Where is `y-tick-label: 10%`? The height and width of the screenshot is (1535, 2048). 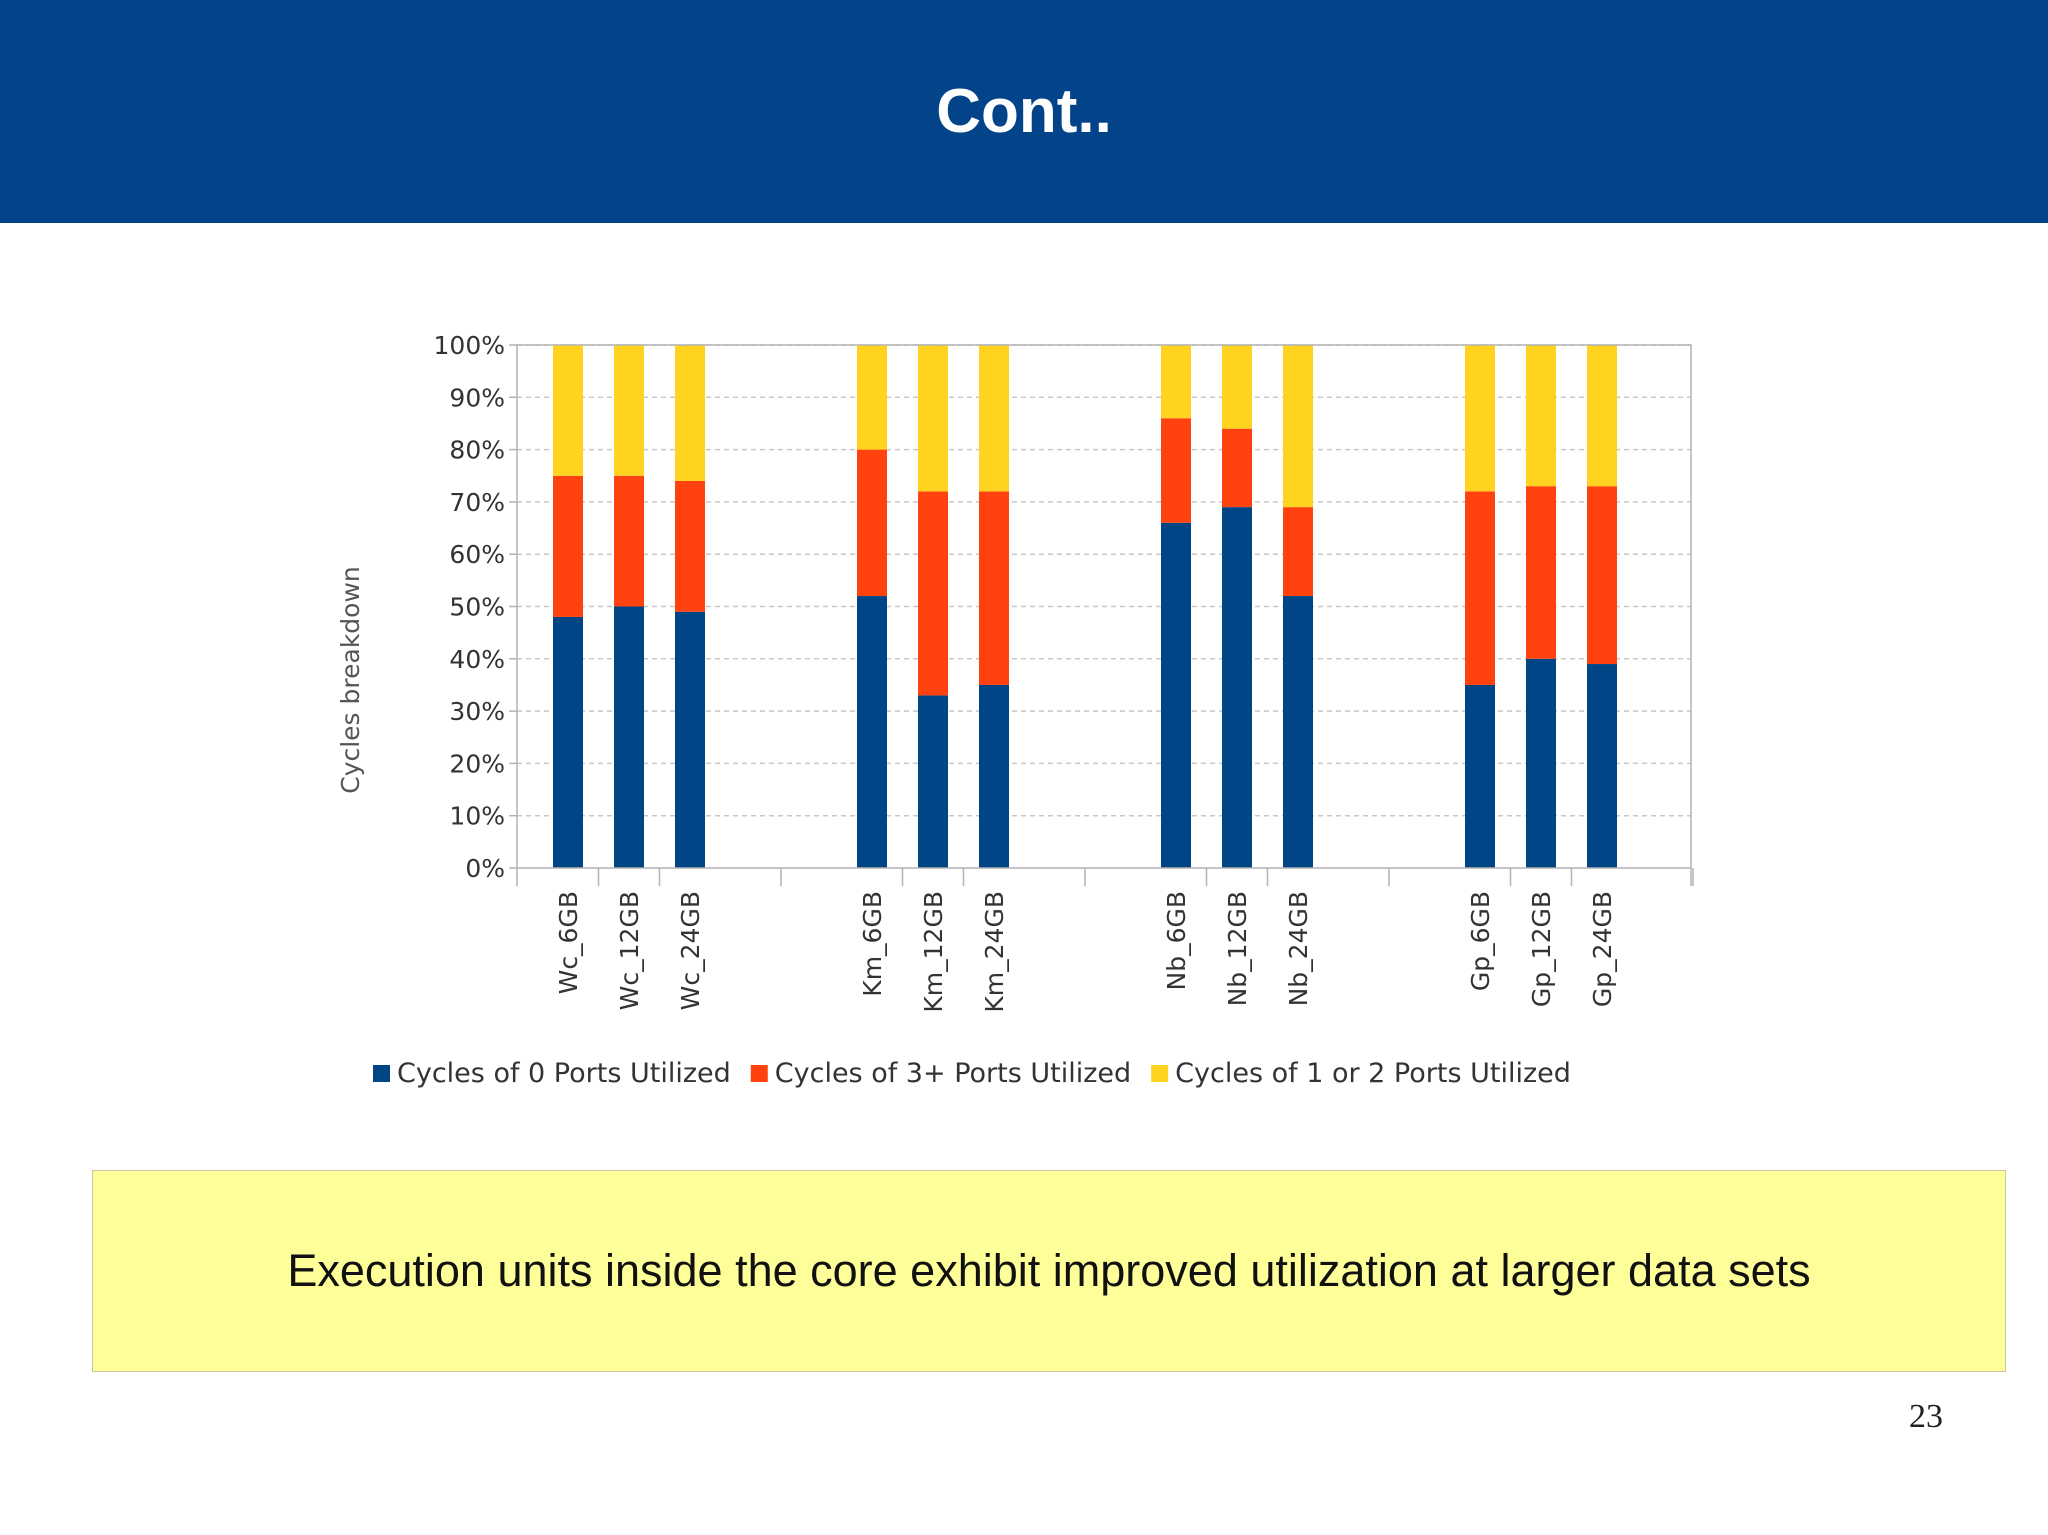 y-tick-label: 10% is located at coordinates (477, 816).